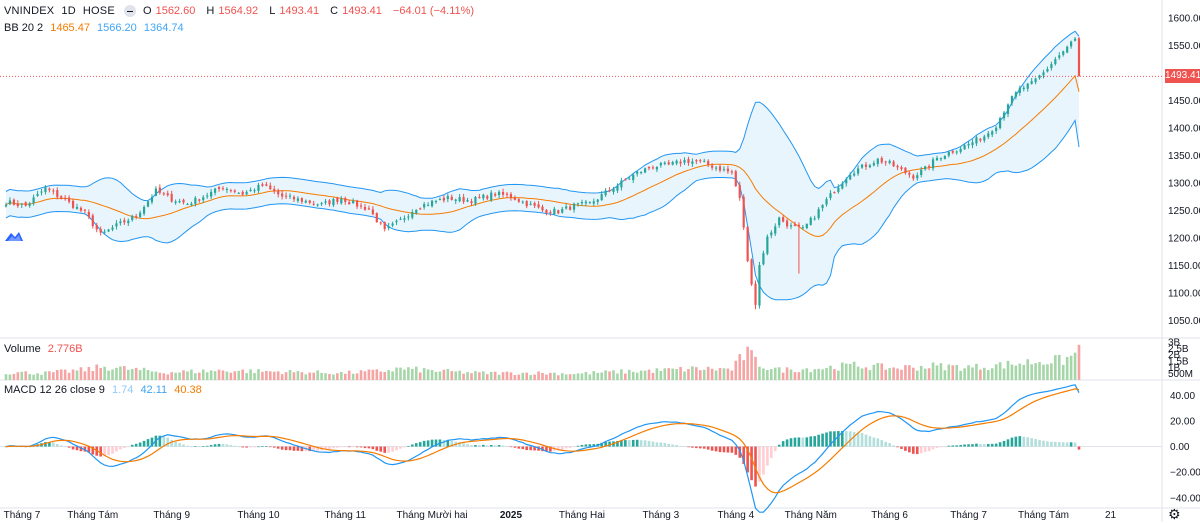 The image size is (1200, 523). Describe the element at coordinates (511, 515) in the screenshot. I see `time-axis-label: 2025` at that location.